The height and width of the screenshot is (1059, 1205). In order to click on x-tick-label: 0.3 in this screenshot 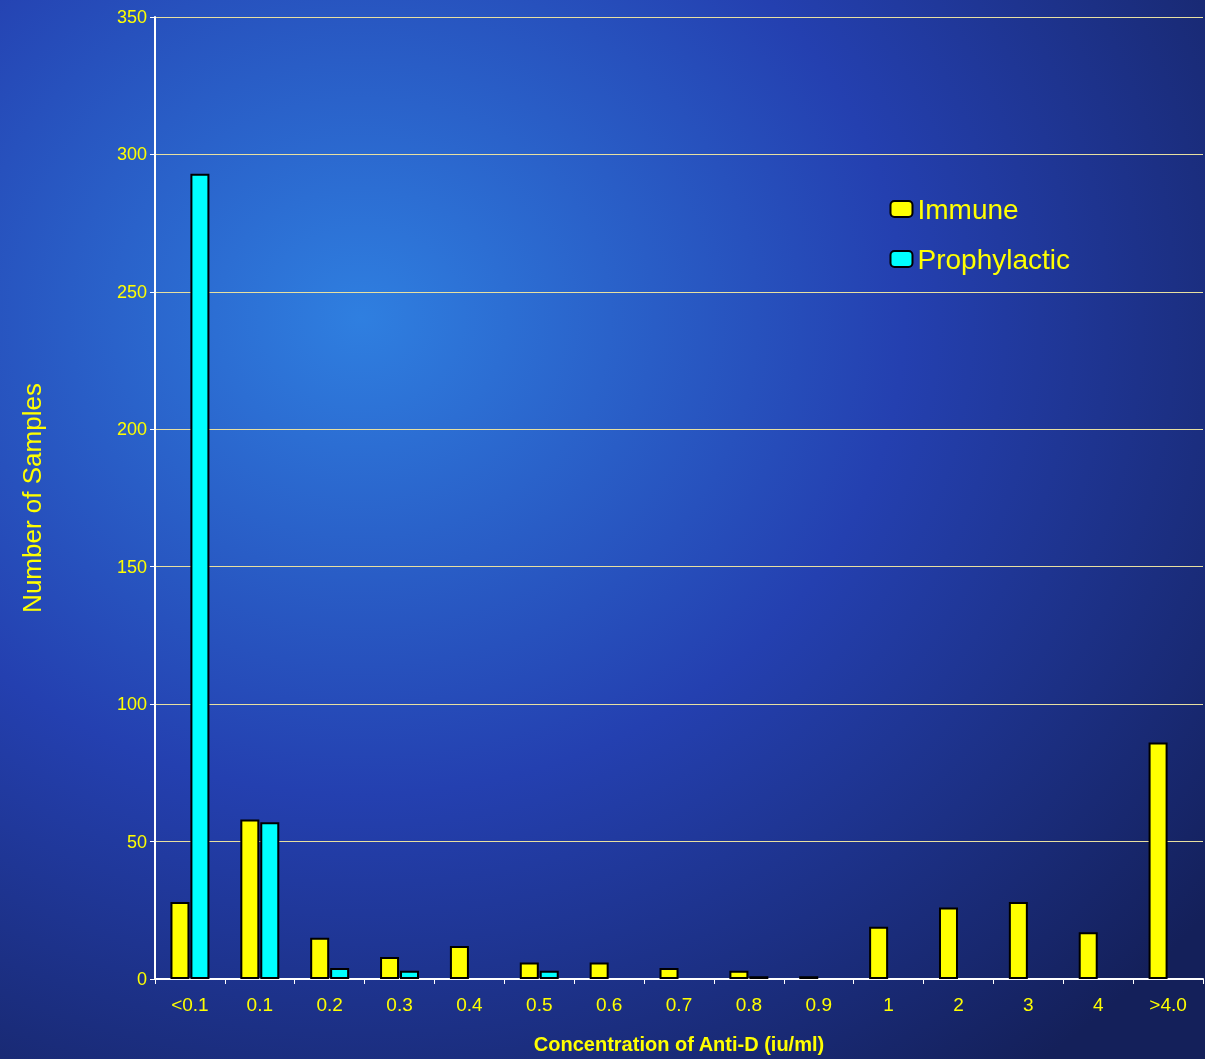, I will do `click(399, 1004)`.